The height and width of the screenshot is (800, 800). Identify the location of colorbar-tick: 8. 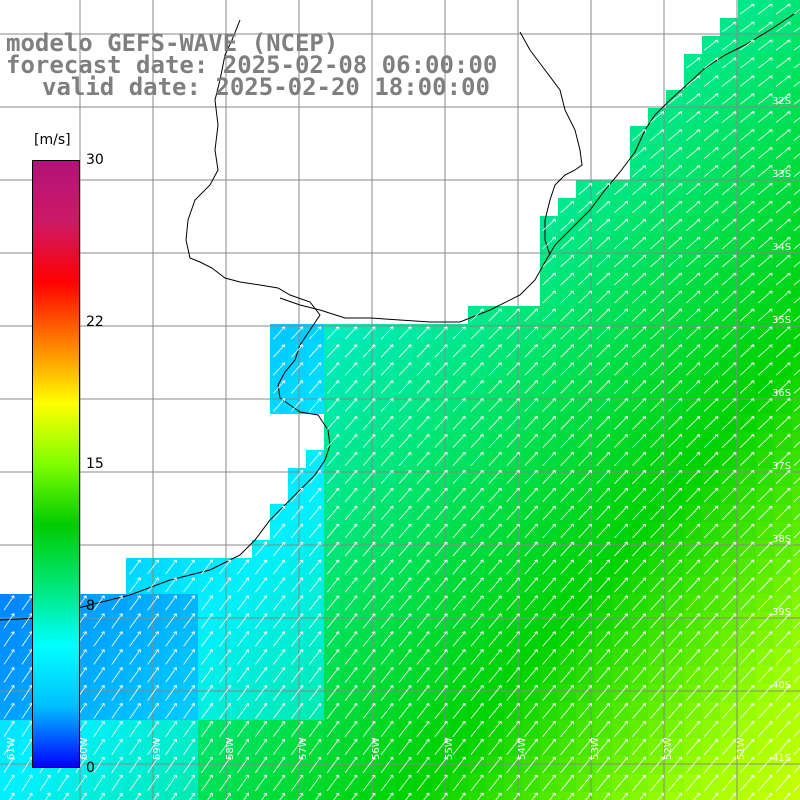
(90, 605).